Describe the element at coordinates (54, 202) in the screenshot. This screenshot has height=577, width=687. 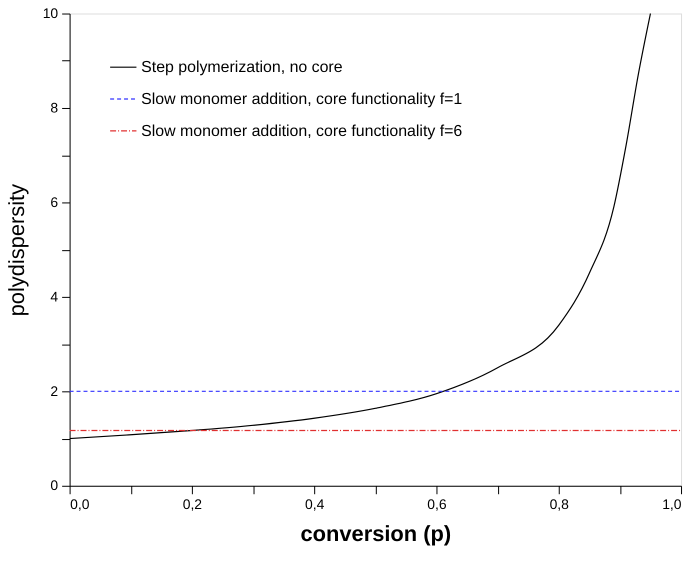
I see `y-tick-label: 6` at that location.